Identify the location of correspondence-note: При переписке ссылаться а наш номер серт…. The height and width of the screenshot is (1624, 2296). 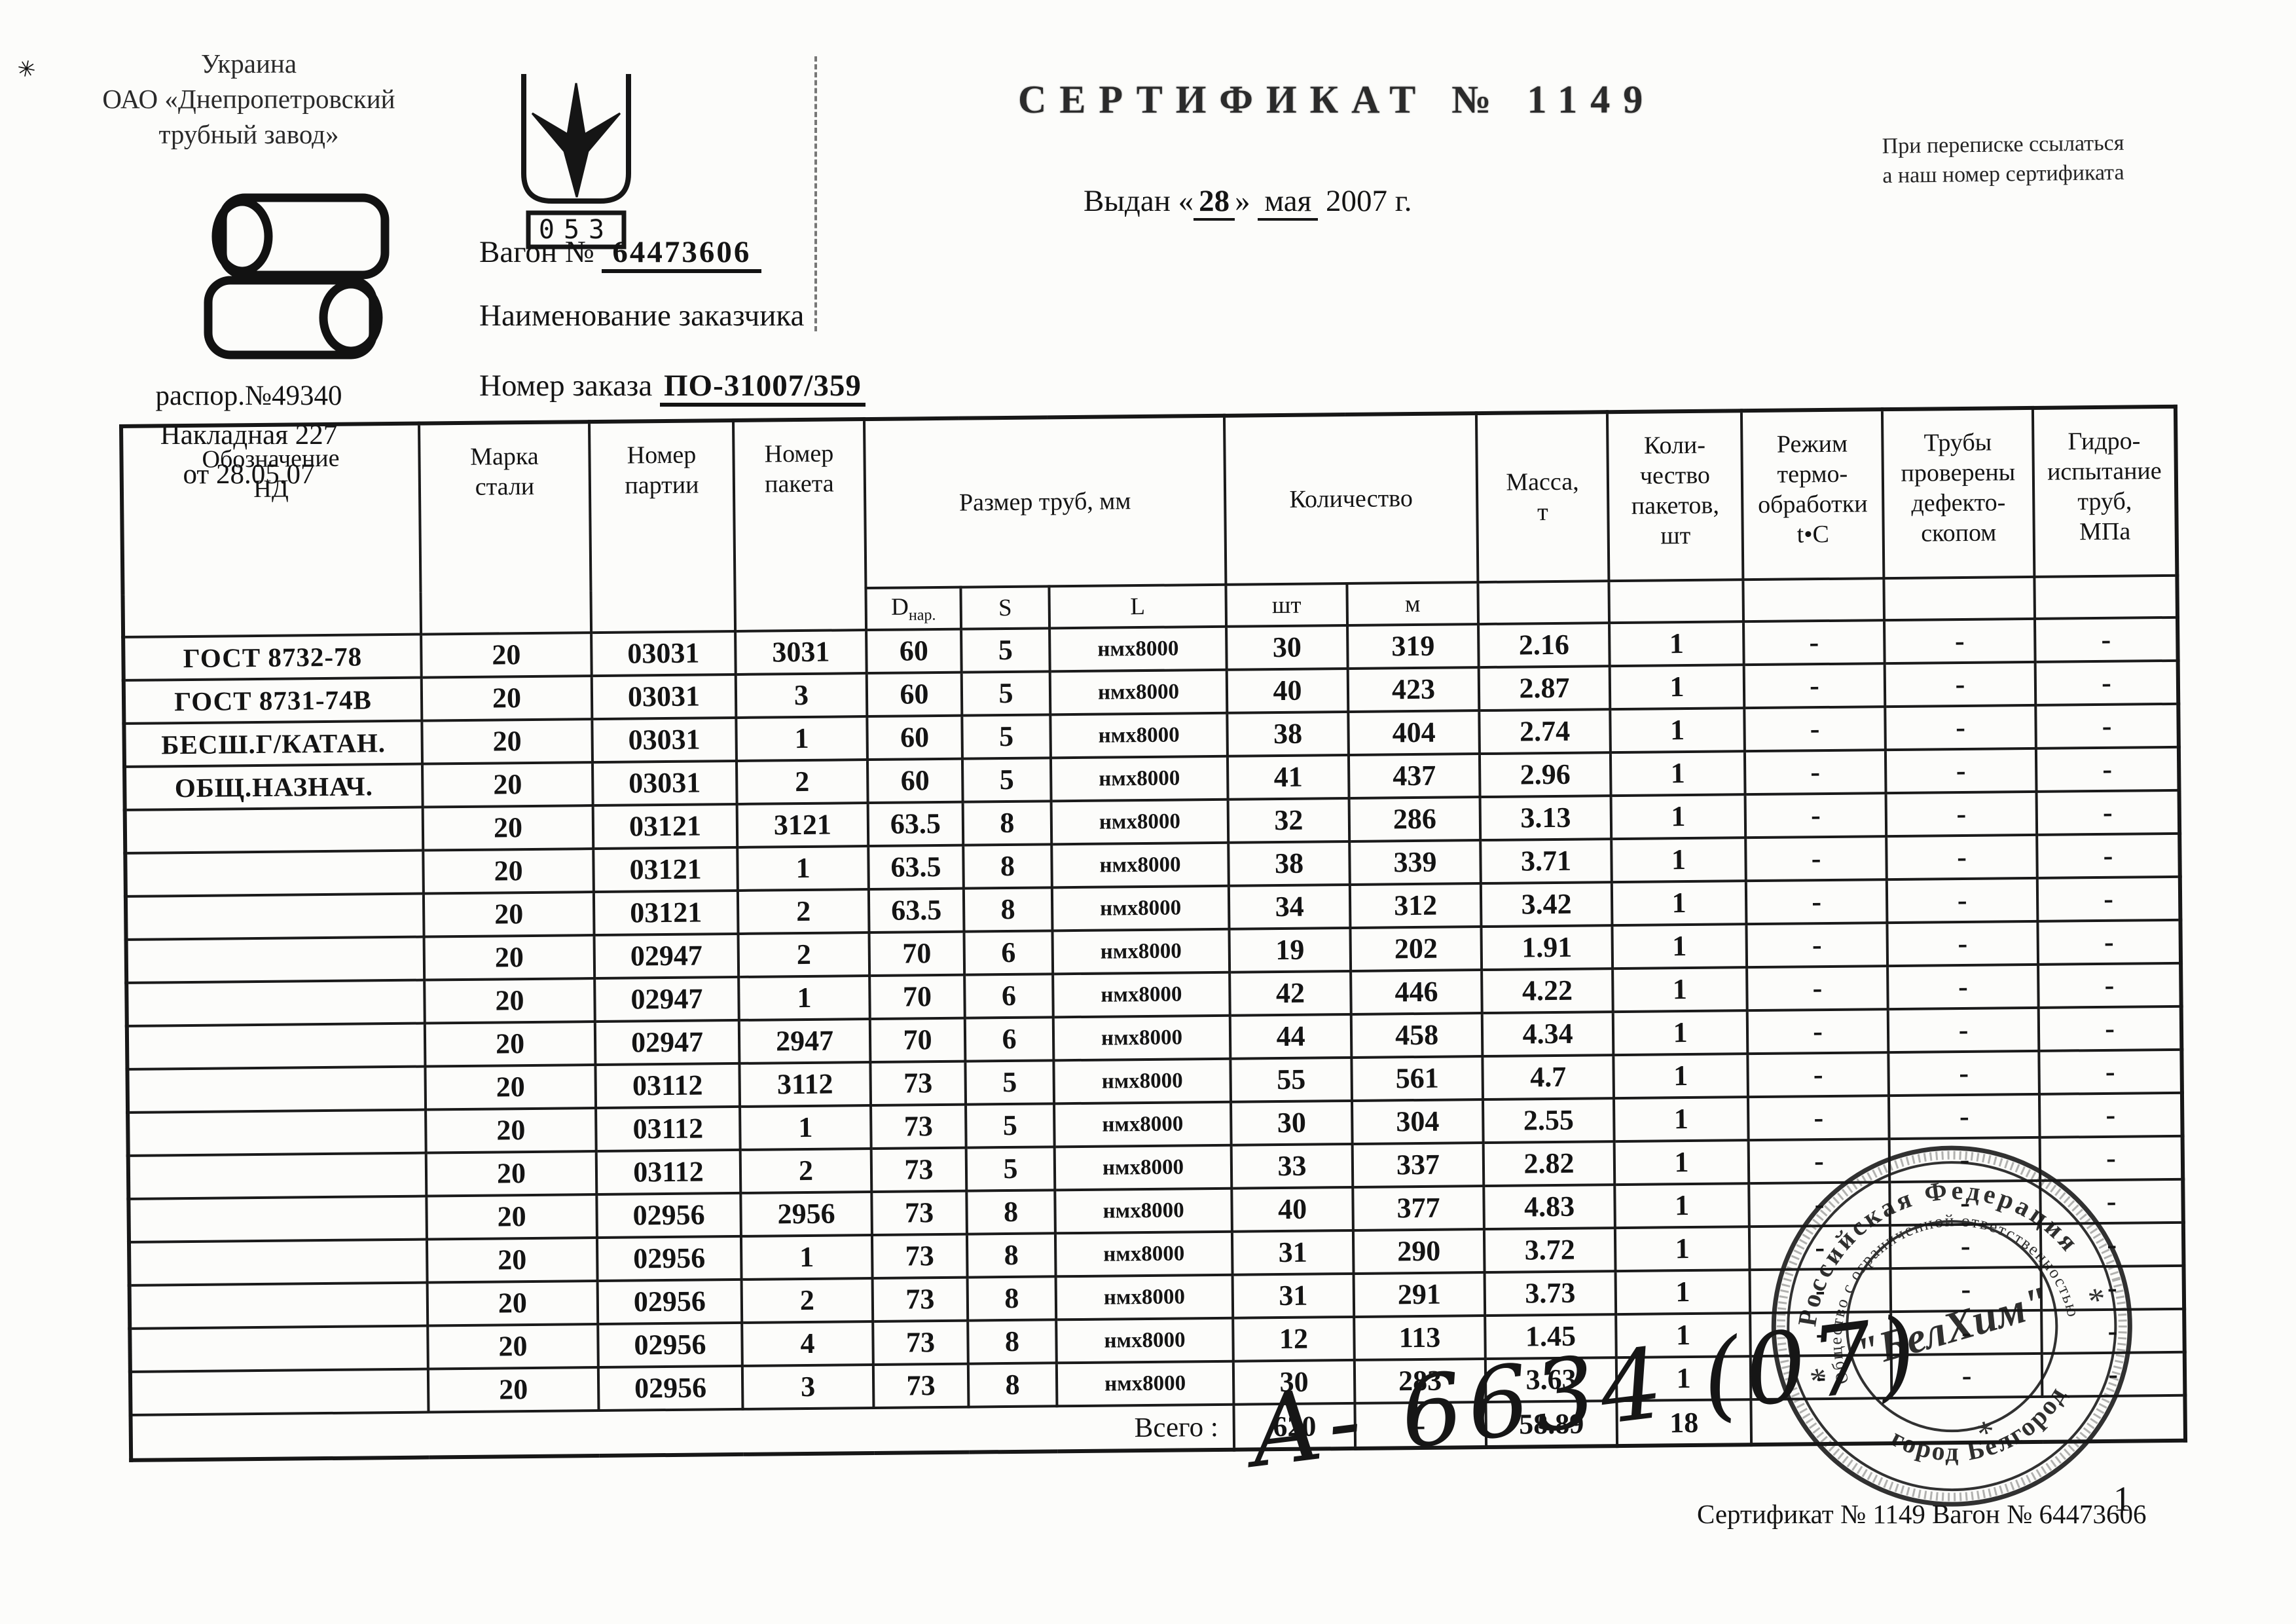
(2023, 159).